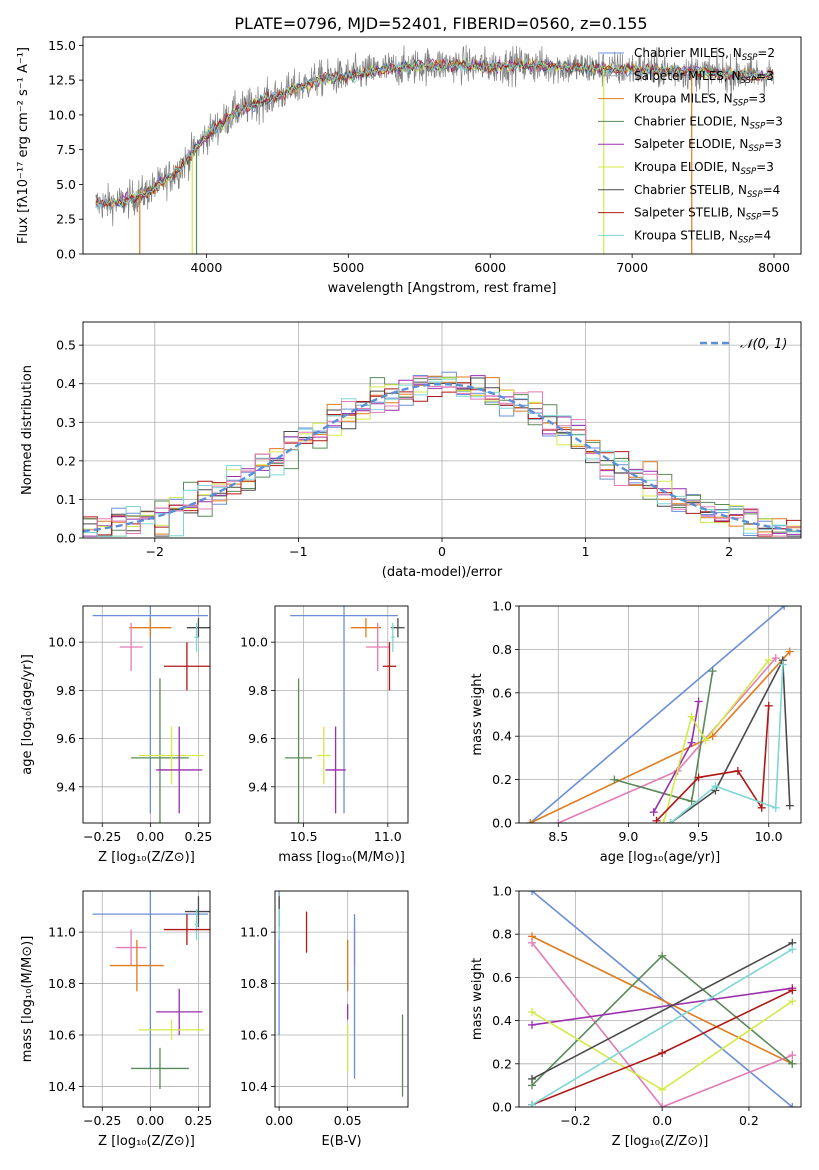  What do you see at coordinates (628, 836) in the screenshot?
I see `x-tick-label: 9.0` at bounding box center [628, 836].